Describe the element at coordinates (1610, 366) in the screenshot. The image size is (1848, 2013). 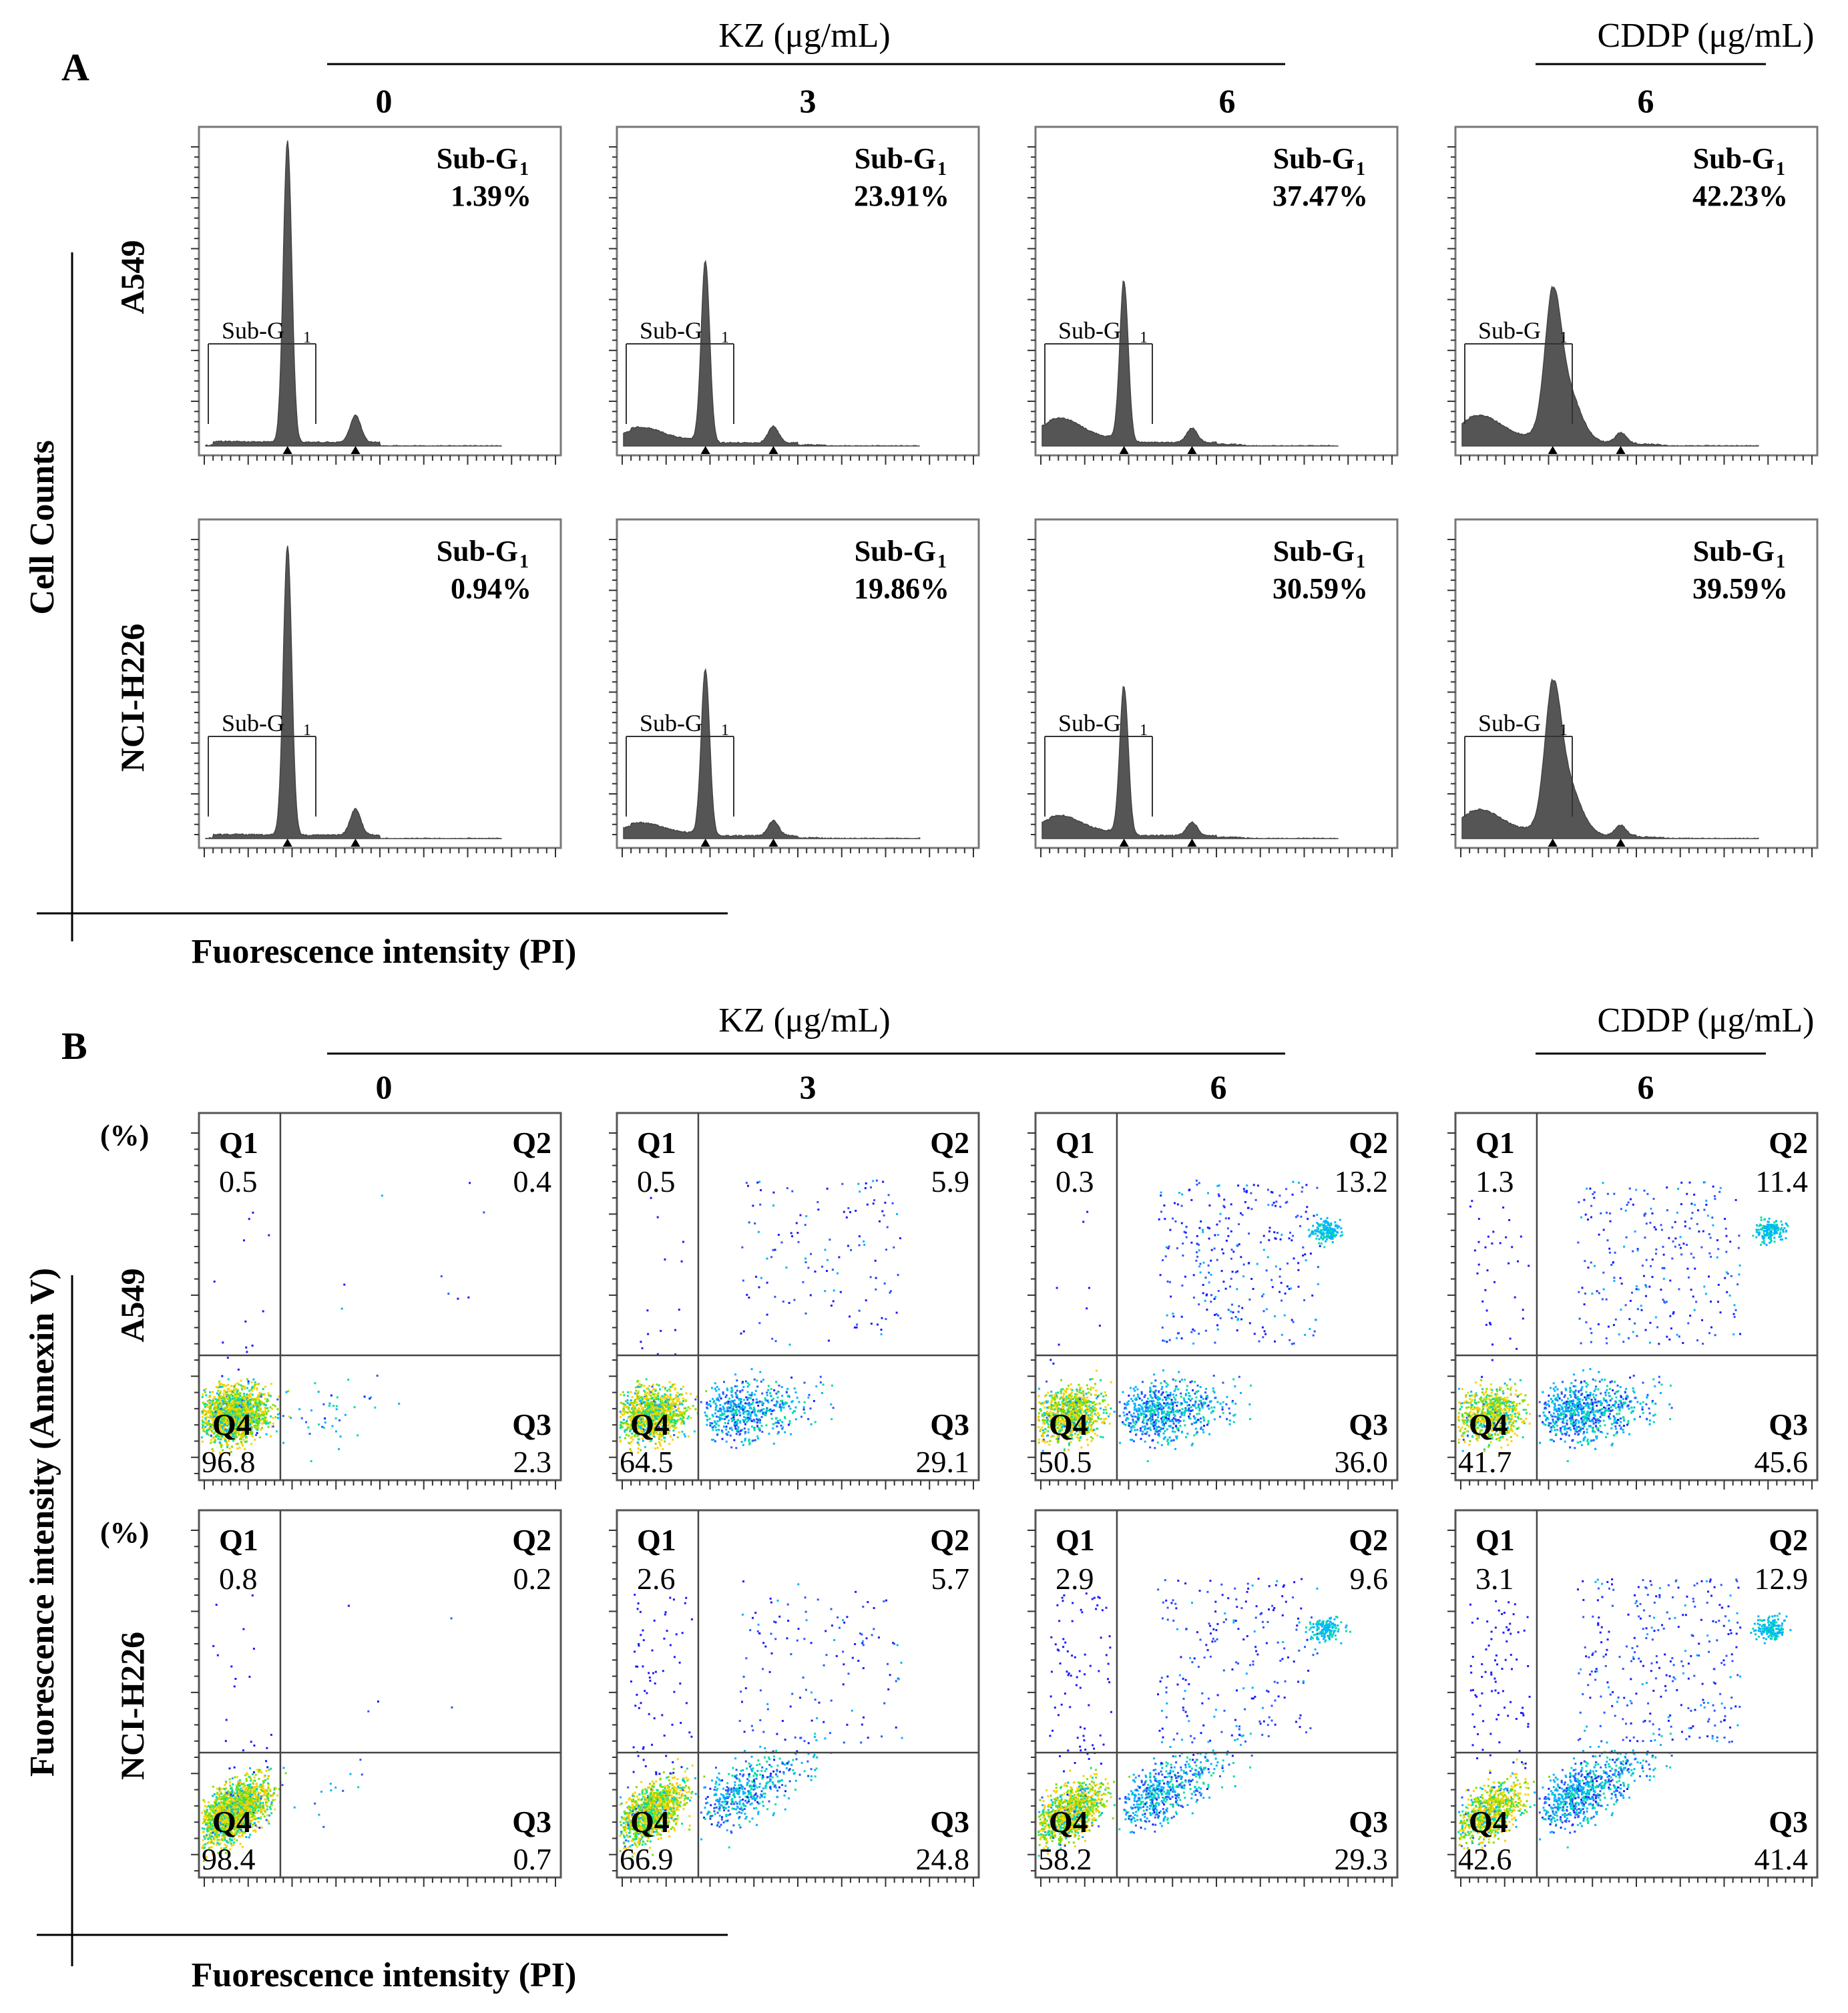
I see `histogram-area` at that location.